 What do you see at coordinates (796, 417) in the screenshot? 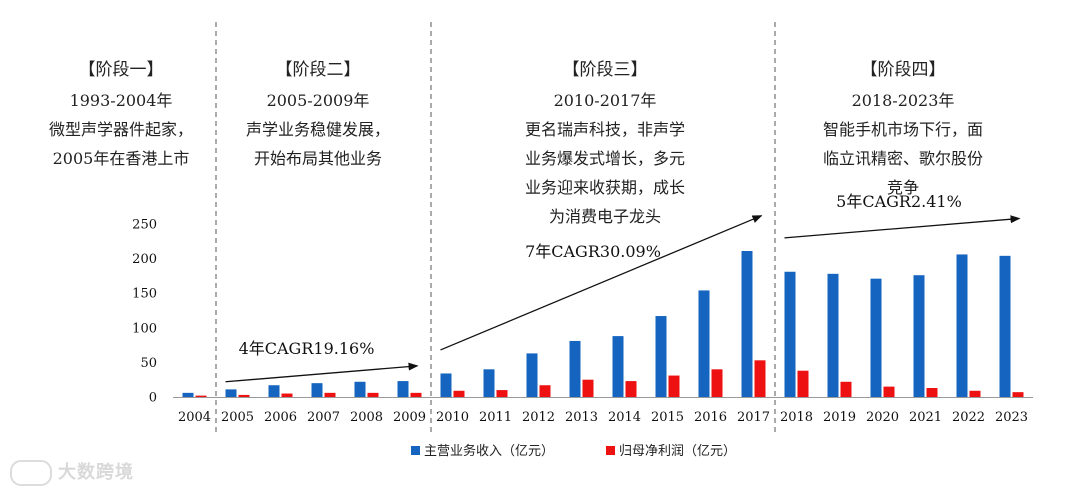
I see `x-tick-label: 2018` at bounding box center [796, 417].